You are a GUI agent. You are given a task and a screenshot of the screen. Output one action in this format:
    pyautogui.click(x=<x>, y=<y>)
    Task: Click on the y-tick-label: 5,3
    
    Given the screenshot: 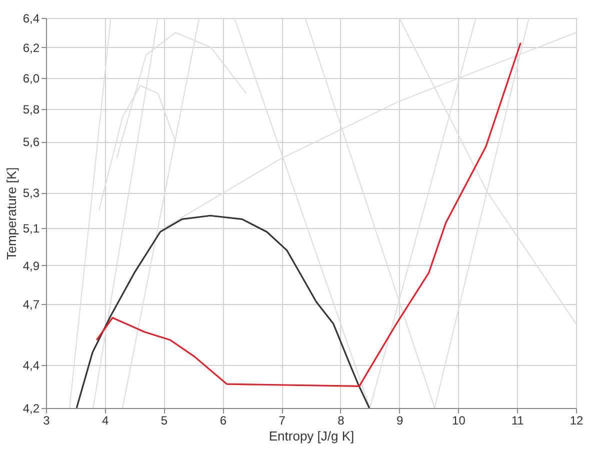 What is the action you would take?
    pyautogui.click(x=31, y=193)
    